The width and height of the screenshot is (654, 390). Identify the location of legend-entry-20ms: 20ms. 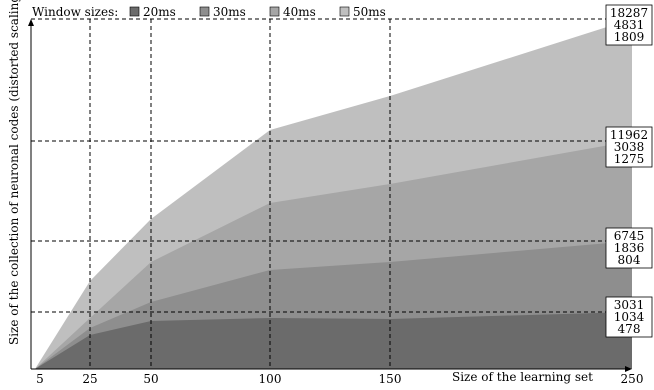
(159, 12).